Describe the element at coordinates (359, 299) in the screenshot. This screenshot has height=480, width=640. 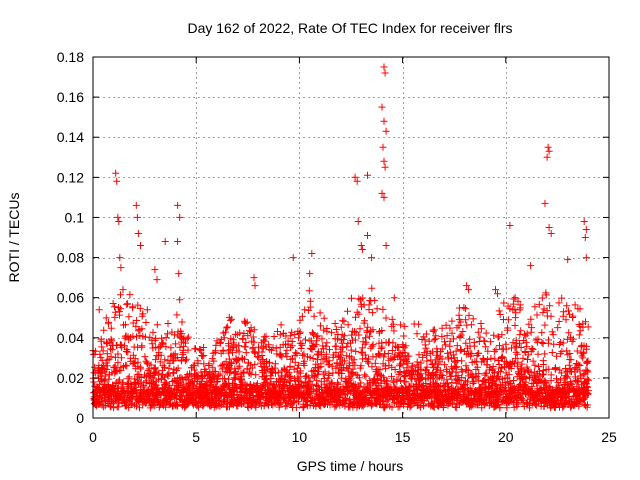
I see `data-point-1964` at that location.